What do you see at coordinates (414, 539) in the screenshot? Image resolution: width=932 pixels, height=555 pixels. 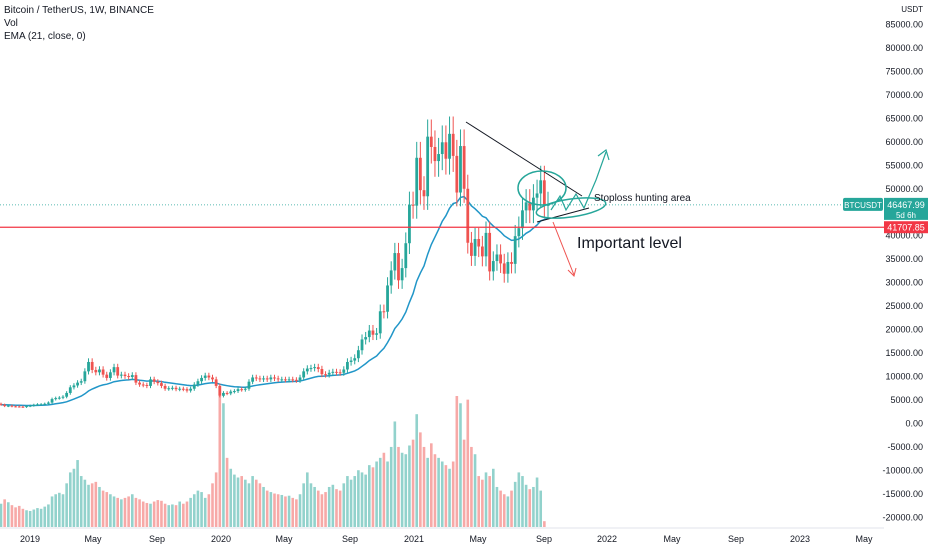 I see `time-tick-label: 2021` at bounding box center [414, 539].